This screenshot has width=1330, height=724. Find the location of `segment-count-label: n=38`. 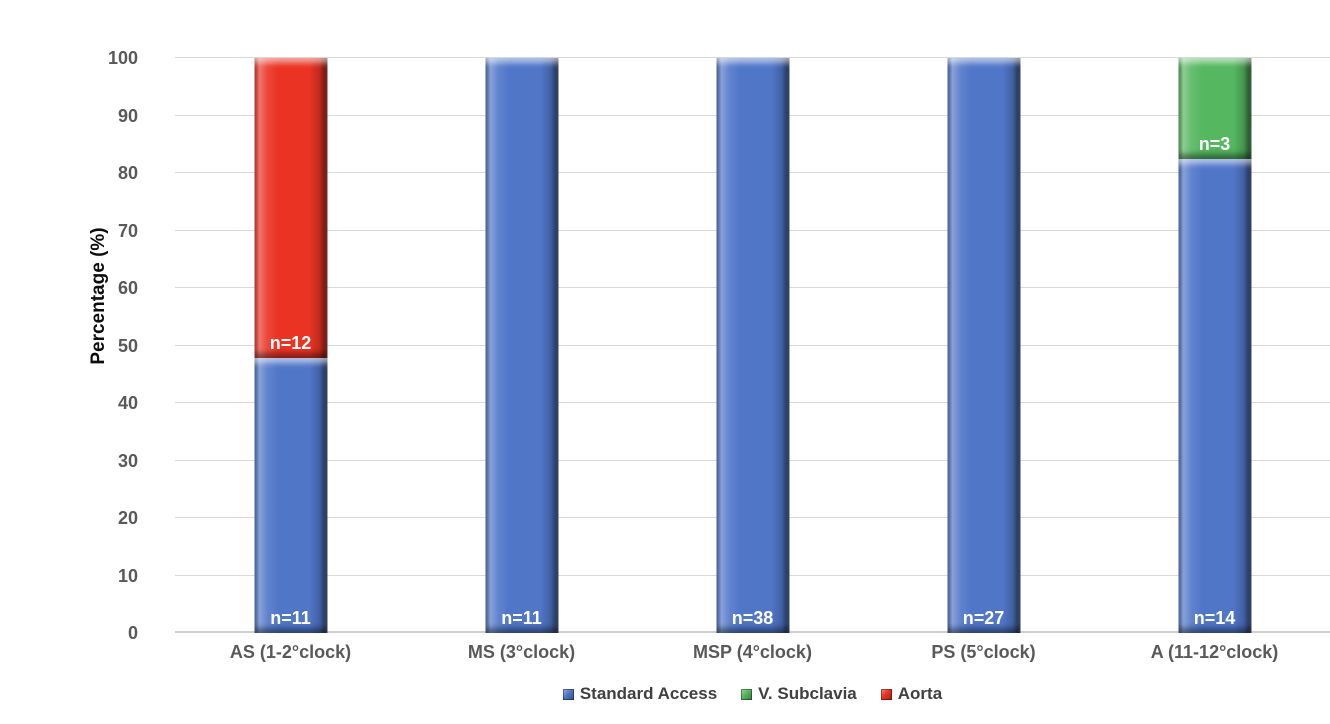

segment-count-label: n=38 is located at coordinates (752, 618).